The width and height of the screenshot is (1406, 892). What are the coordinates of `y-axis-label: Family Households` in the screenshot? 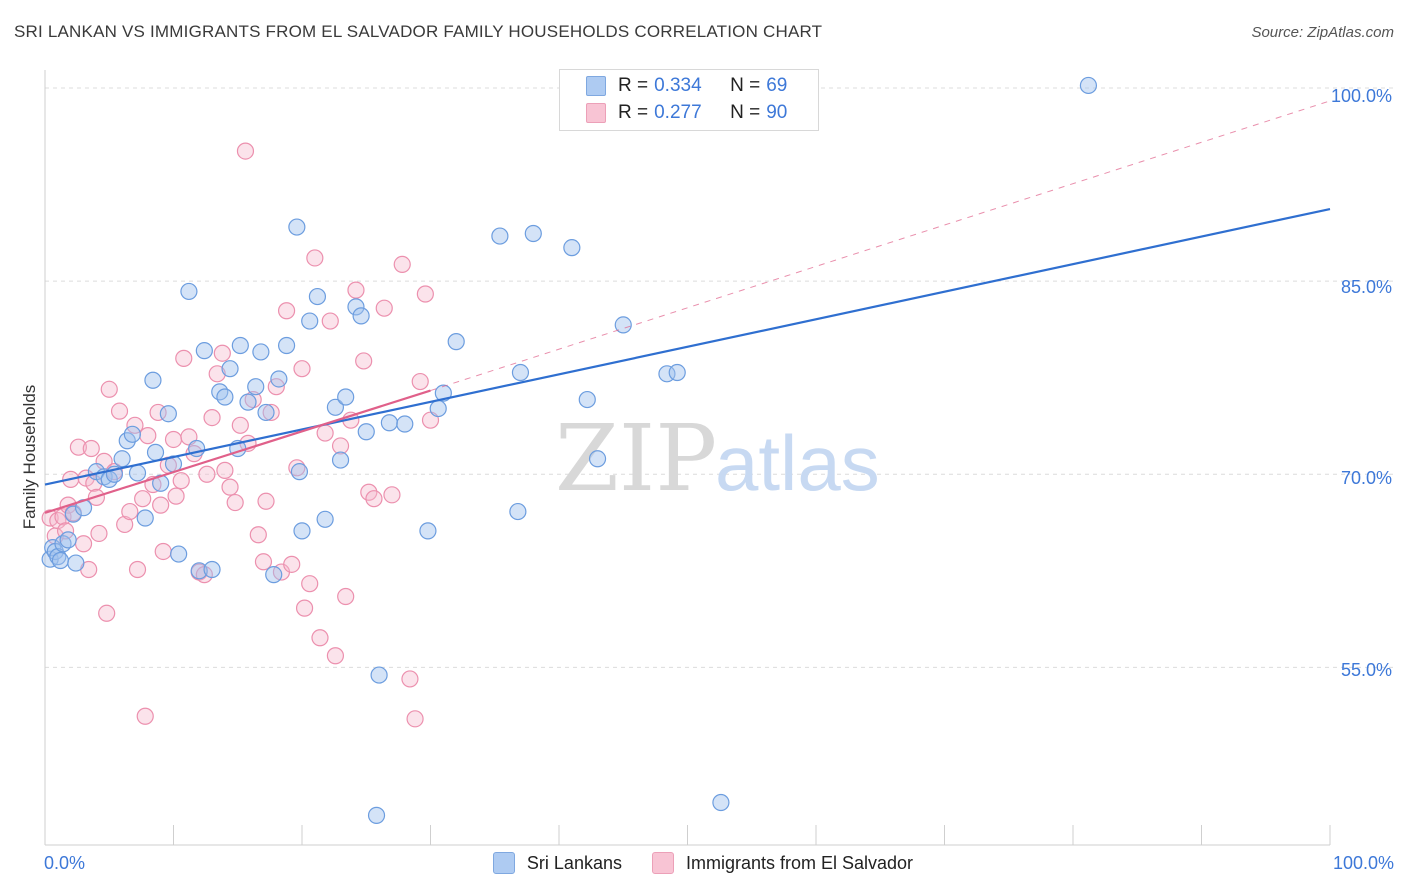 It's located at (29, 457).